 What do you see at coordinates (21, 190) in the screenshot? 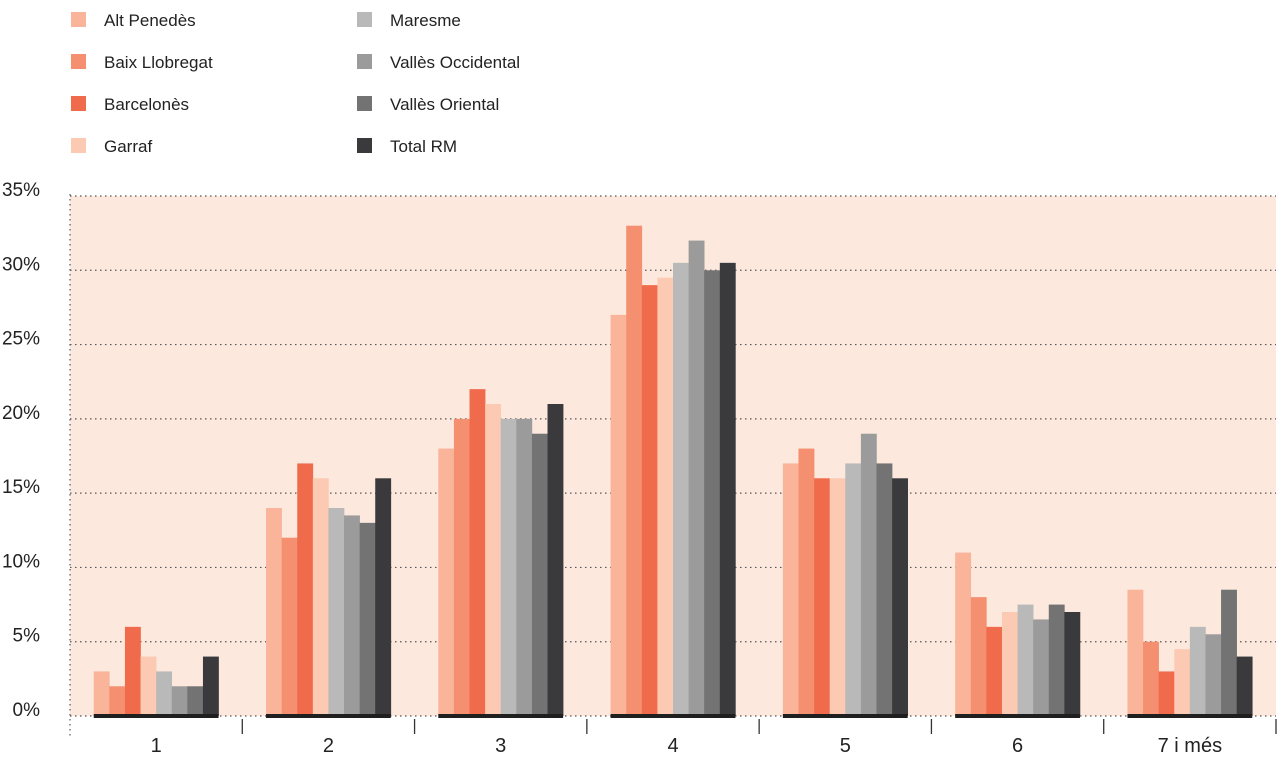
I see `y-tick-label: 35%` at bounding box center [21, 190].